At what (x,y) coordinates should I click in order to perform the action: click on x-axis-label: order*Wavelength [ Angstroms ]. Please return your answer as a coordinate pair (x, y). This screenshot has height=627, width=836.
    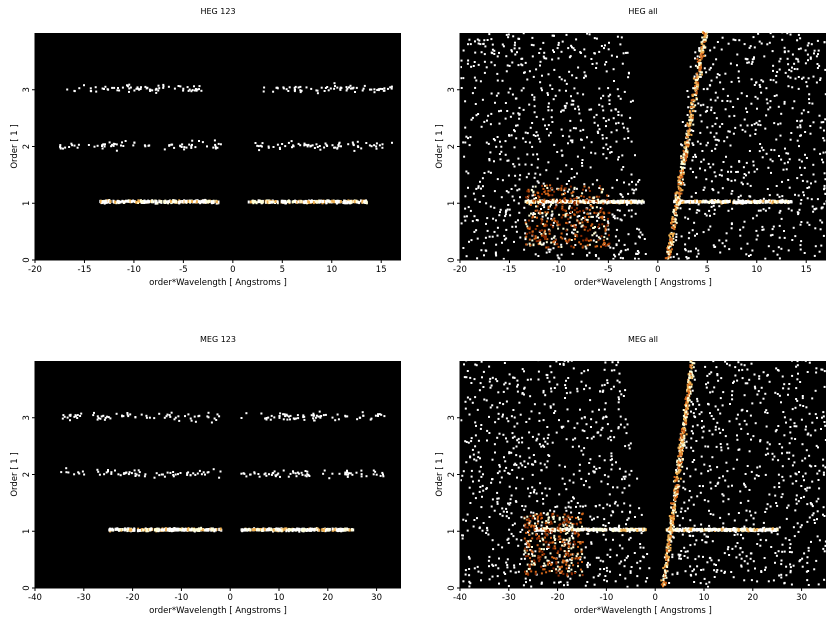
    Looking at the image, I should click on (218, 283).